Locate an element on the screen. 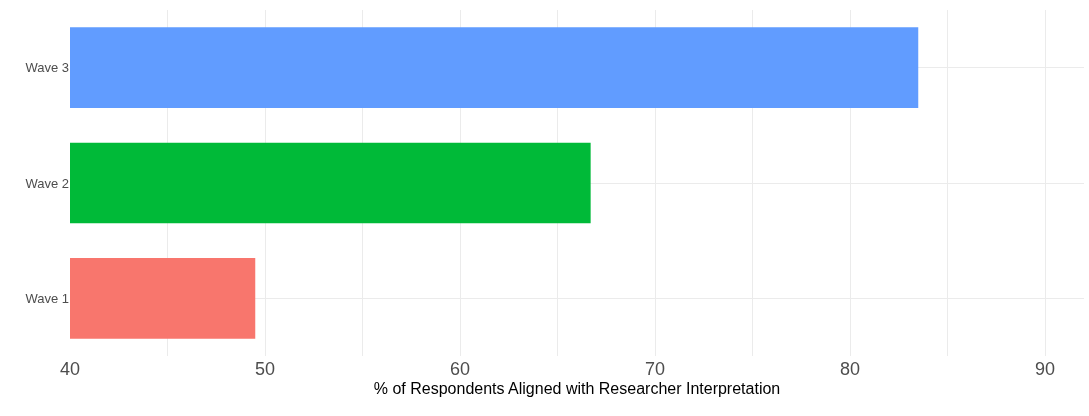 This screenshot has height=416, width=1089. x-tick-label: 70 is located at coordinates (655, 369).